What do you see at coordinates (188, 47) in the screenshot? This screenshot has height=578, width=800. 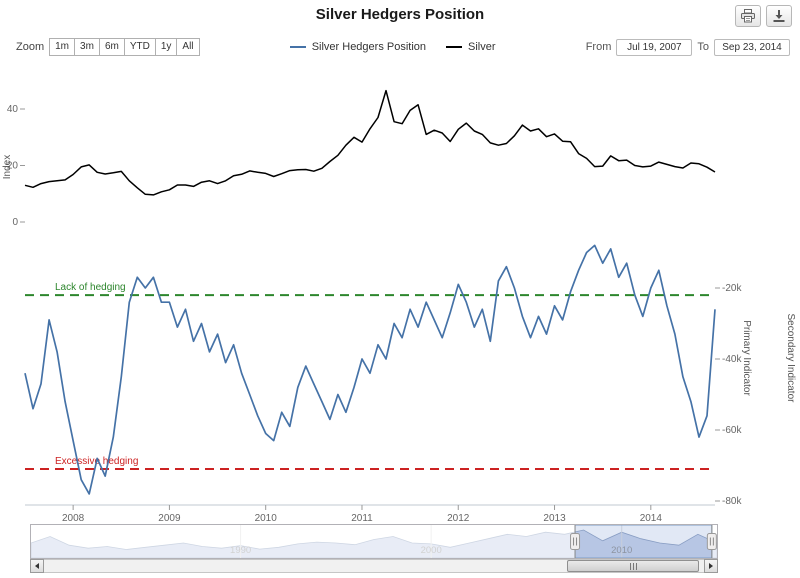 I see `zoom-button-all: All` at bounding box center [188, 47].